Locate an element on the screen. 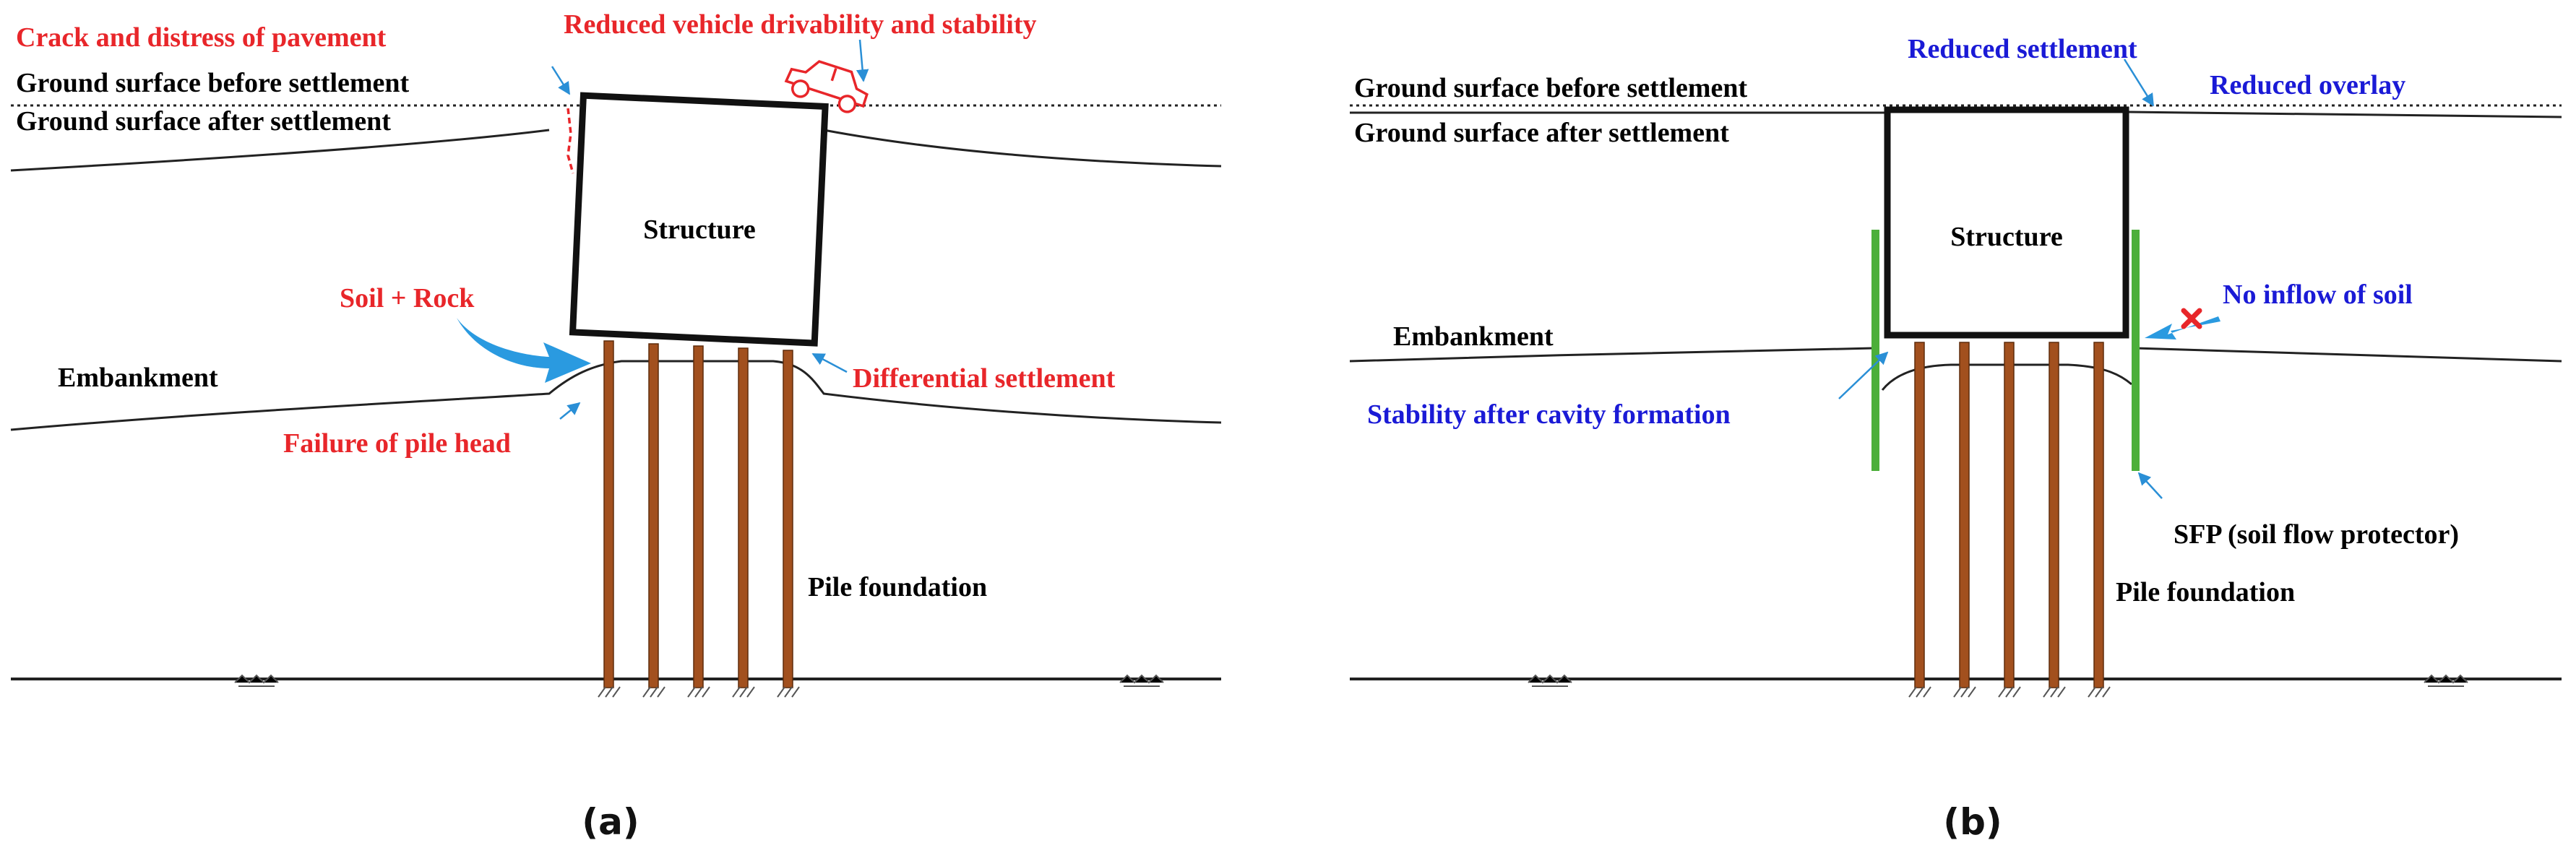  stability-label: Stability after cavity formation is located at coordinates (1549, 414).